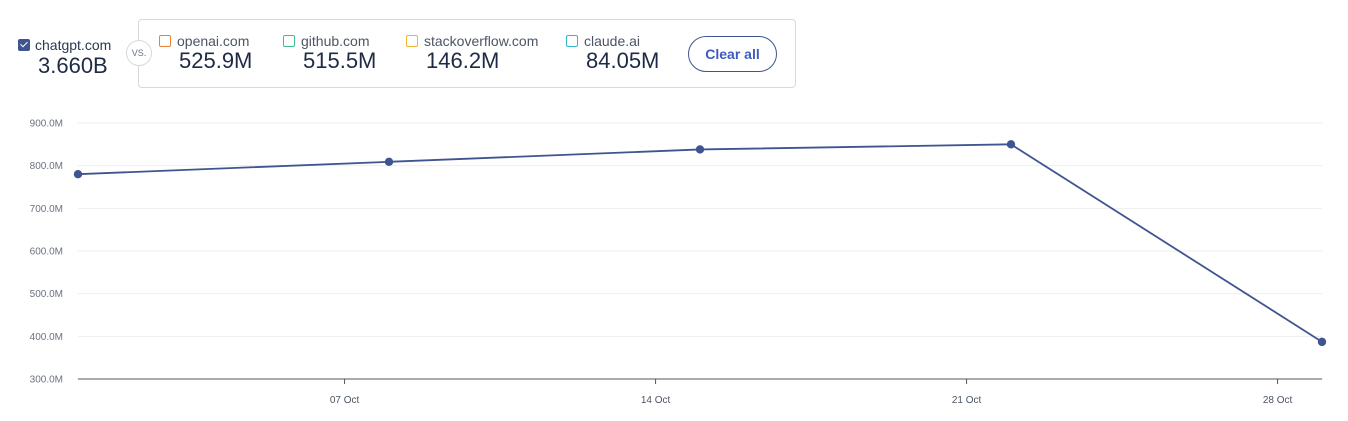  Describe the element at coordinates (623, 60) in the screenshot. I see `comparison-site-value: 84.05M` at that location.